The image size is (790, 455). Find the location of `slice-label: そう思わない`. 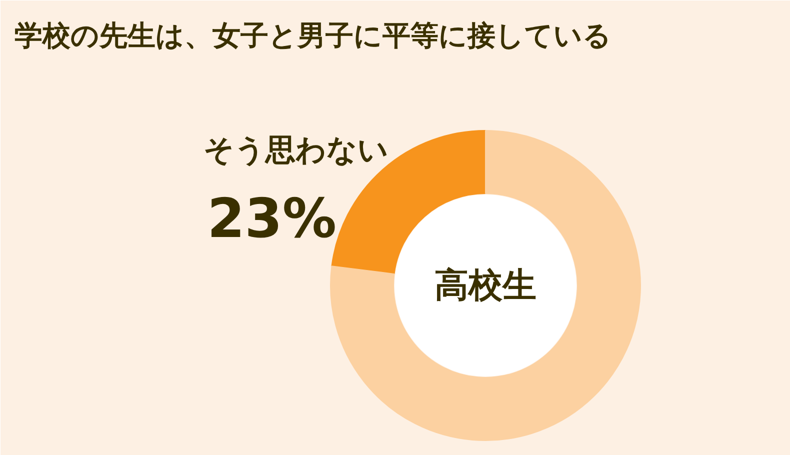

slice-label: そう思わない is located at coordinates (295, 150).